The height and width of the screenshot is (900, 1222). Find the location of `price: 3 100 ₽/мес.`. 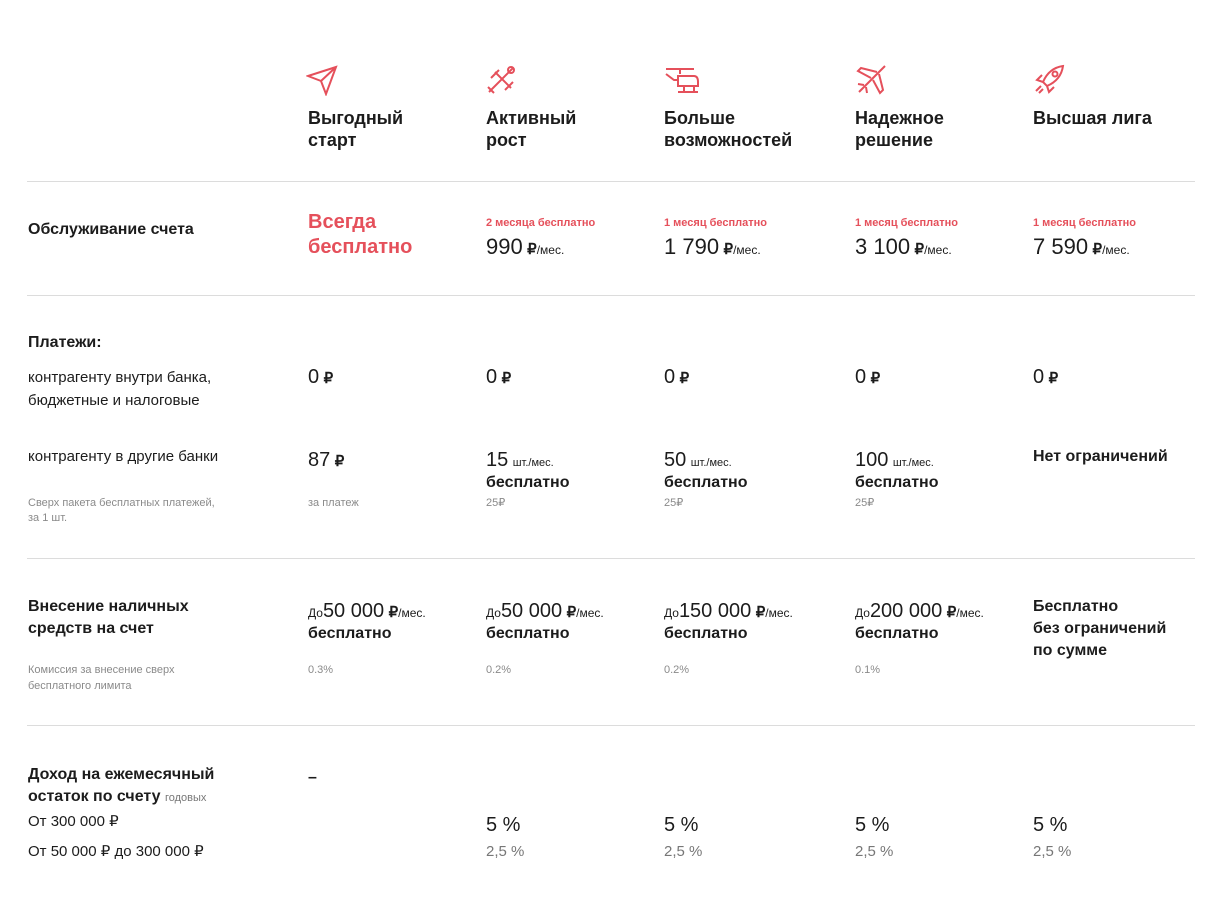

price: 3 100 ₽/мес. is located at coordinates (903, 246).